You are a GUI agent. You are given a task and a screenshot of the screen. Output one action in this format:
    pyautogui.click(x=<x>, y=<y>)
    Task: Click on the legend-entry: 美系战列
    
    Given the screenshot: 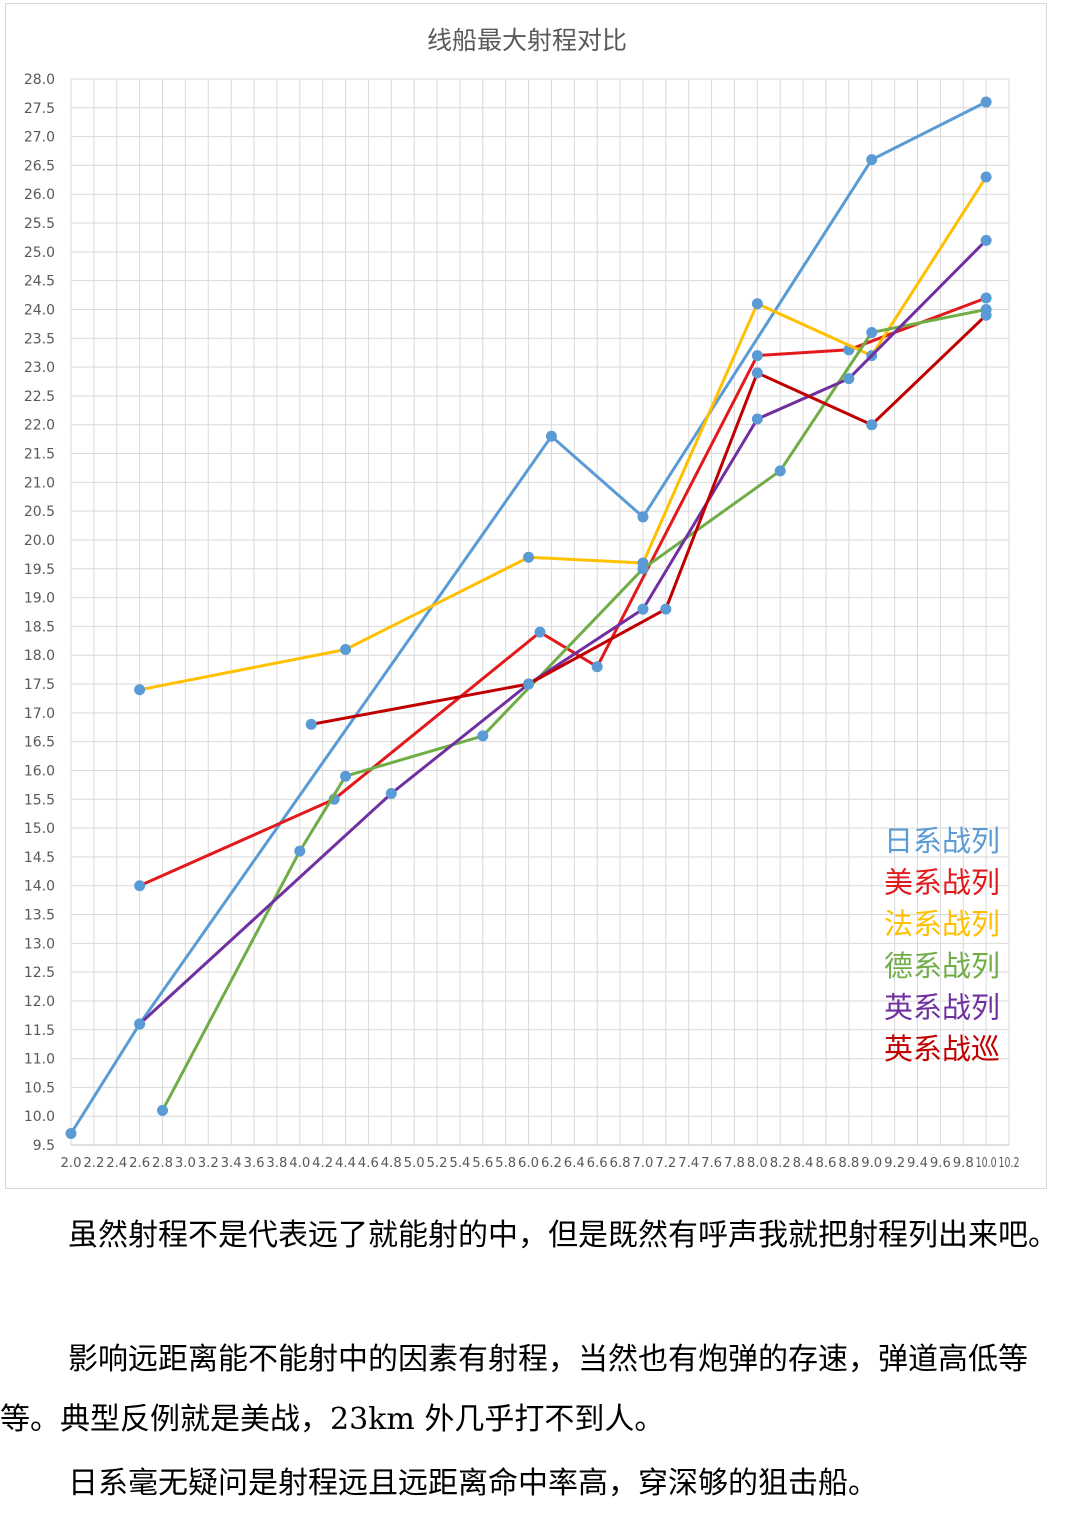 What is the action you would take?
    pyautogui.click(x=942, y=883)
    